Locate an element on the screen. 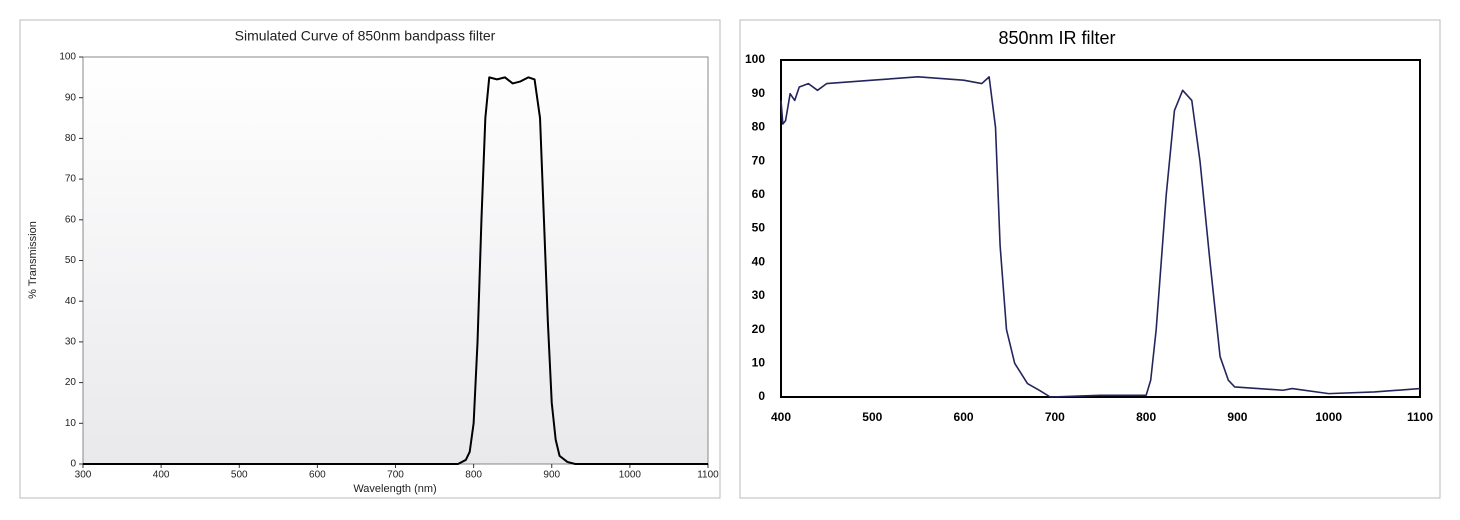 This screenshot has height=520, width=1460. x-tick-label: 300 is located at coordinates (83, 475).